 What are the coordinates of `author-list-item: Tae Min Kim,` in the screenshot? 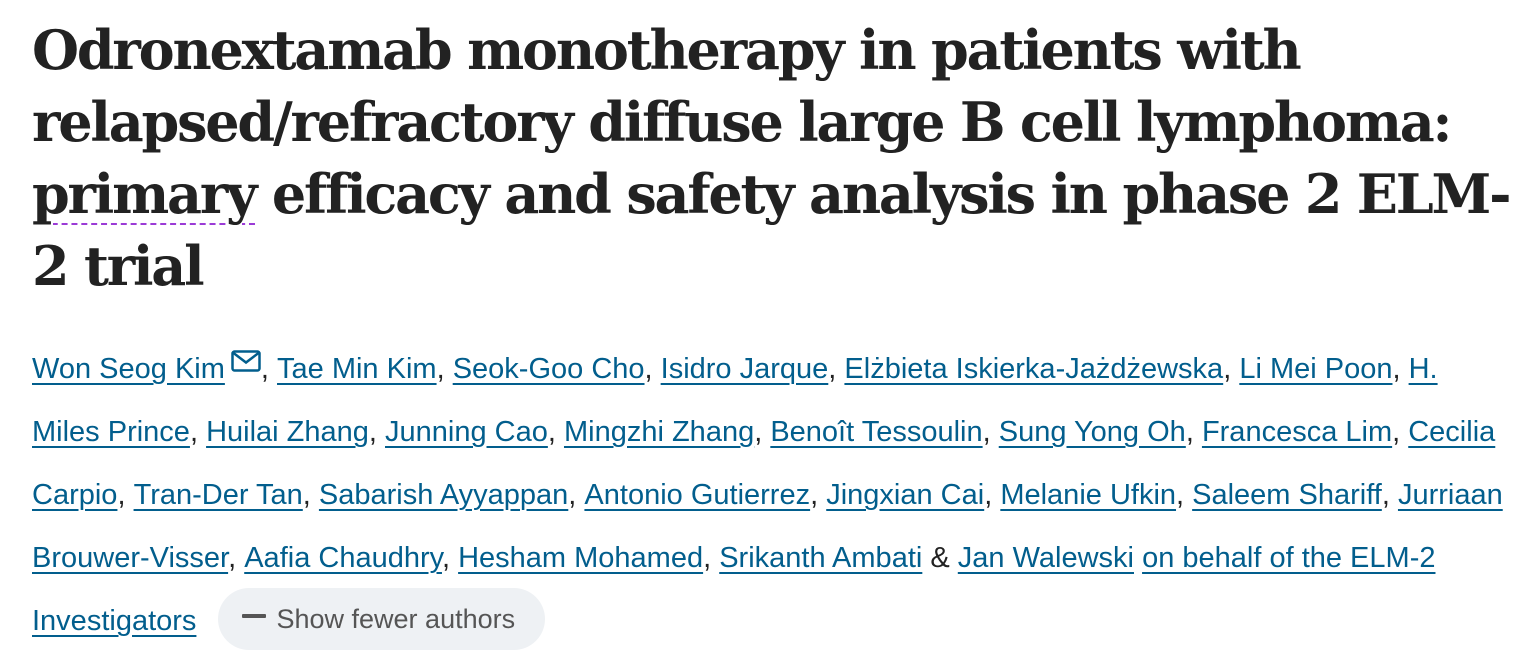 It's located at (365, 369).